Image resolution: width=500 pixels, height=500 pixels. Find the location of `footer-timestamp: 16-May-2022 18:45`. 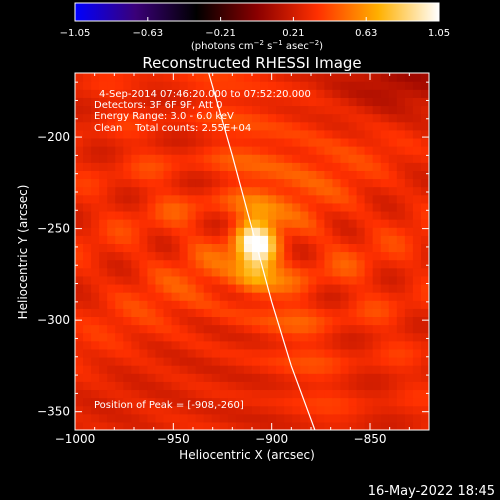

footer-timestamp: 16-May-2022 18:45 is located at coordinates (431, 491).